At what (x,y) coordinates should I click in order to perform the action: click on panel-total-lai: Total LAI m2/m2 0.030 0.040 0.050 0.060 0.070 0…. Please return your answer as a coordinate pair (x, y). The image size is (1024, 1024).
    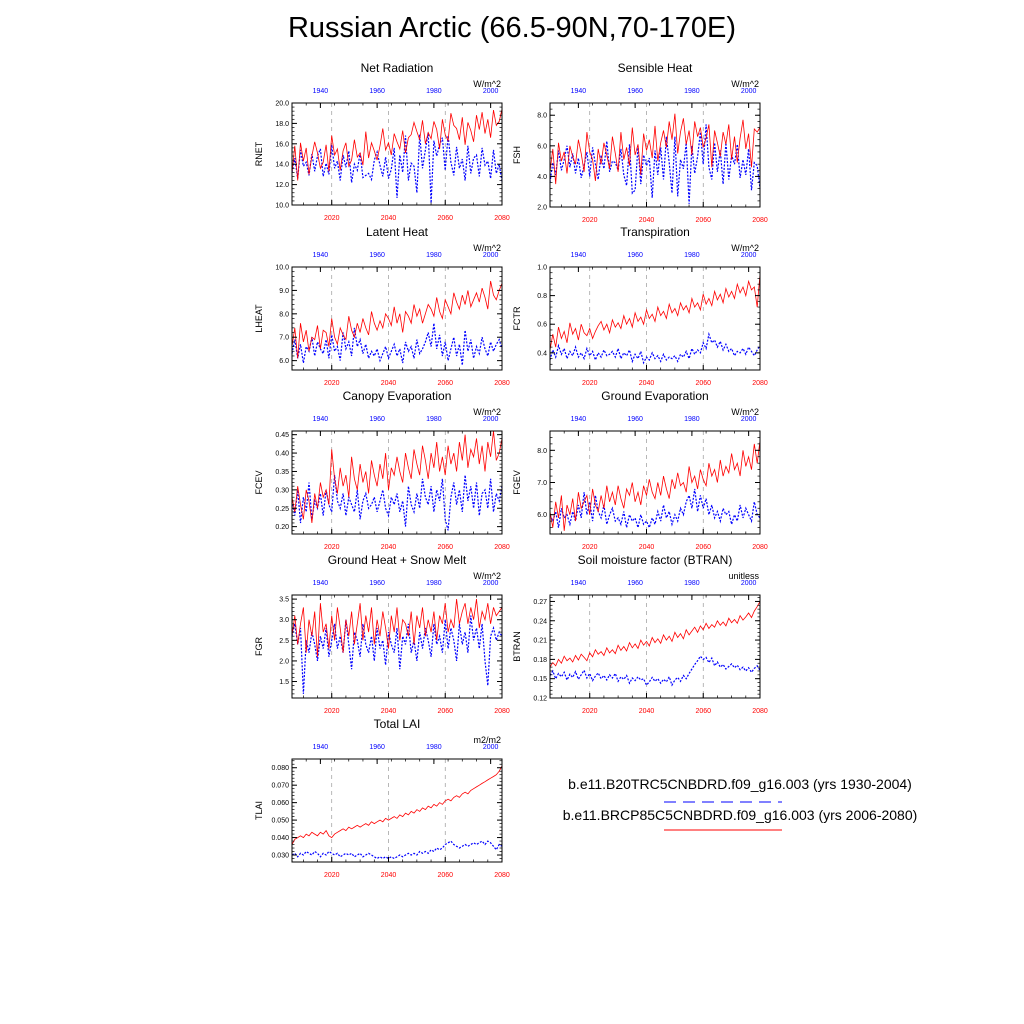
    Looking at the image, I should click on (382, 798).